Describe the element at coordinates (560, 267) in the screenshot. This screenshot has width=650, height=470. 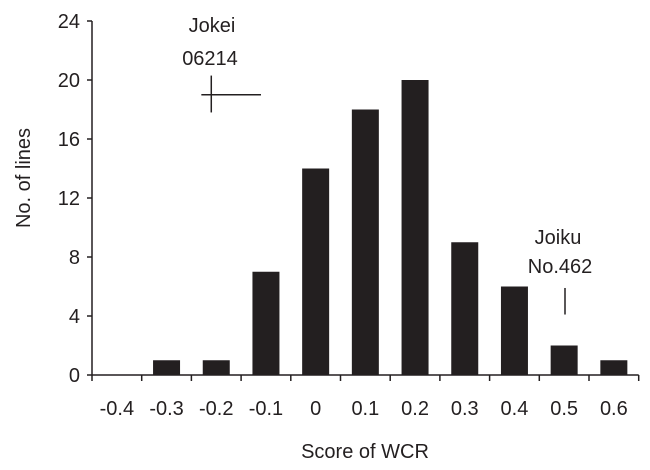
I see `annotation-joiku-id: No.462` at that location.